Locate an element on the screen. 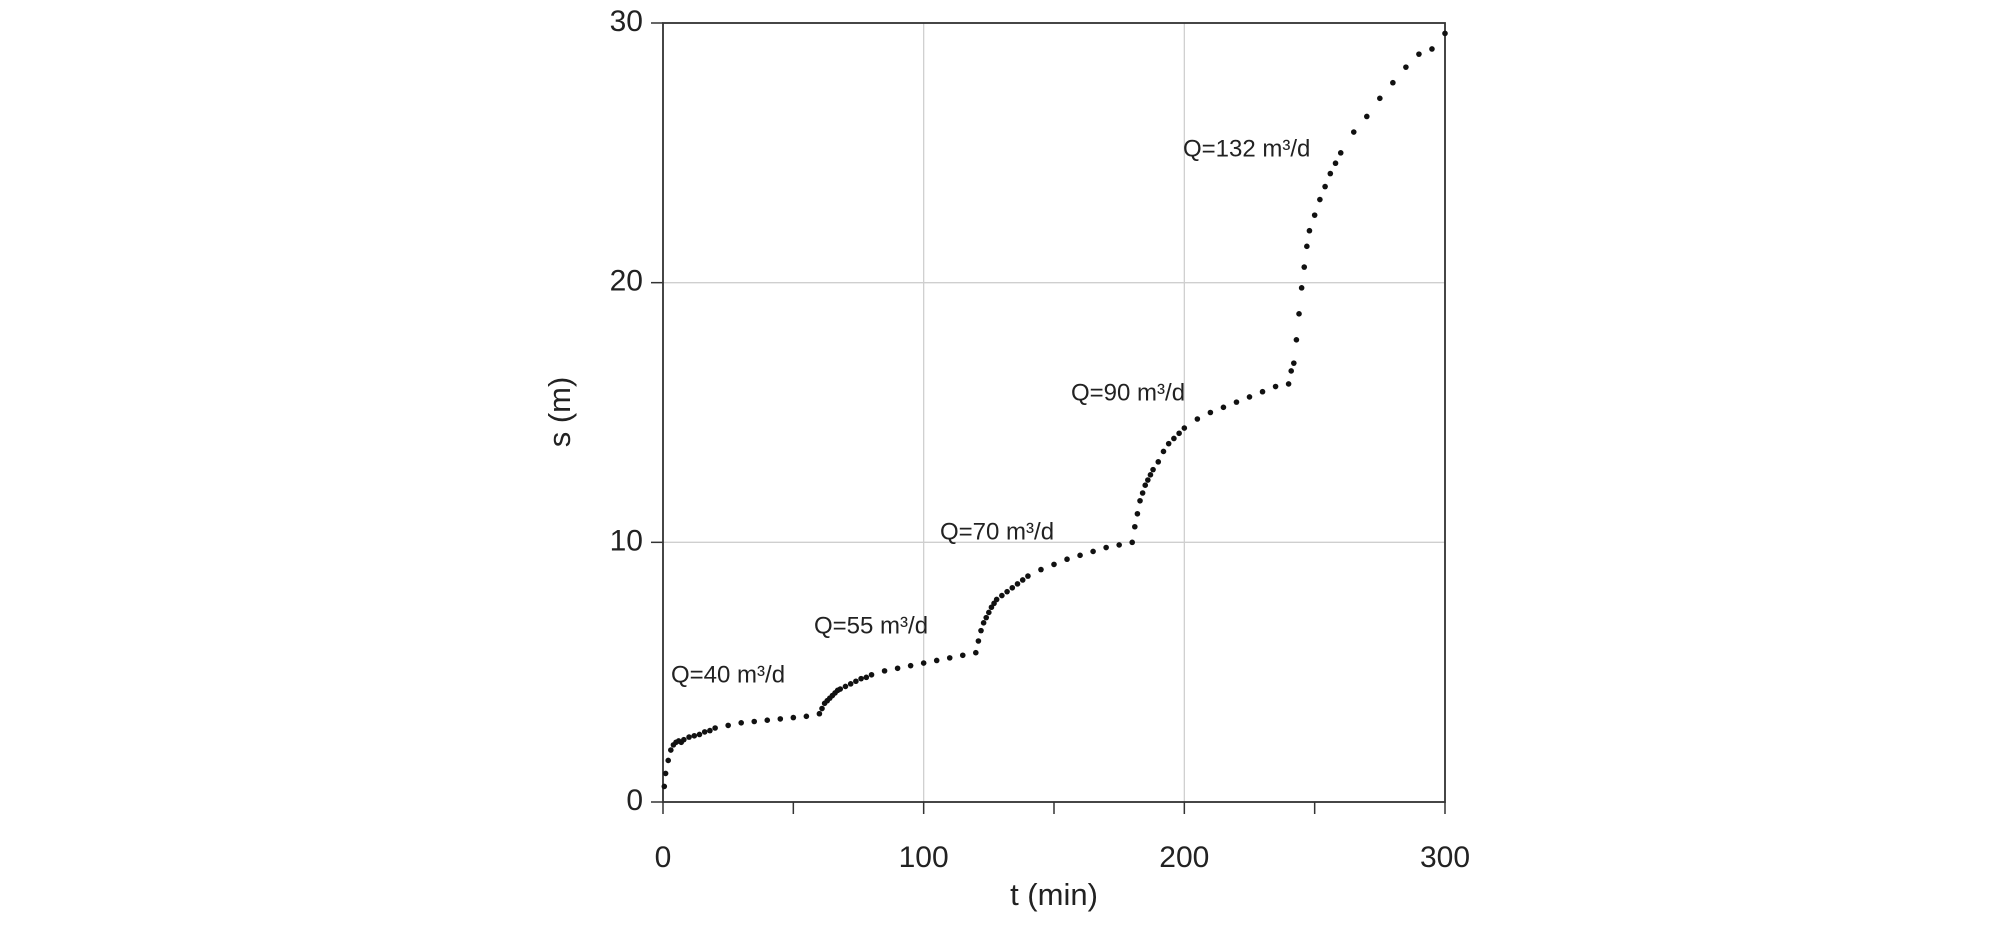 This screenshot has width=2008, height=925. annotation: Q=90 m³/d is located at coordinates (1128, 392).